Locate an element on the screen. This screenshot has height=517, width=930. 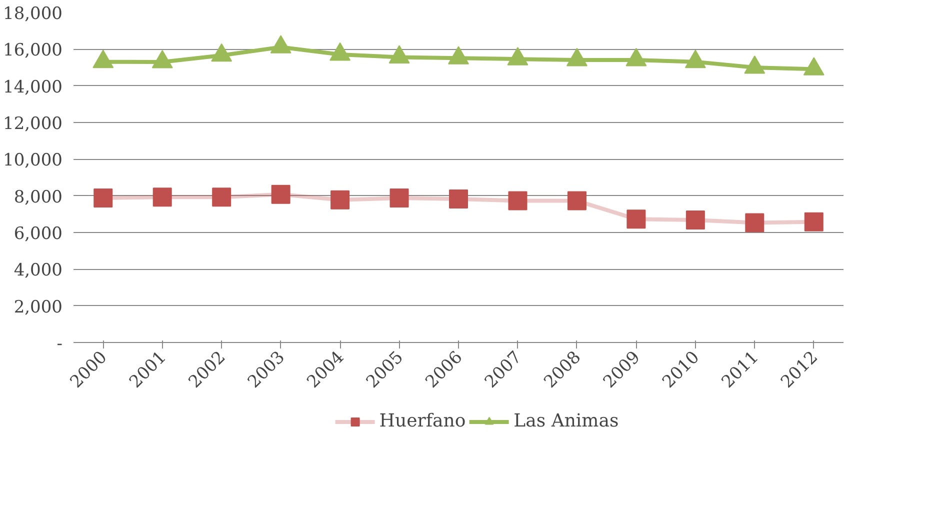
y-tick-label: 6,000 is located at coordinates (38, 234).